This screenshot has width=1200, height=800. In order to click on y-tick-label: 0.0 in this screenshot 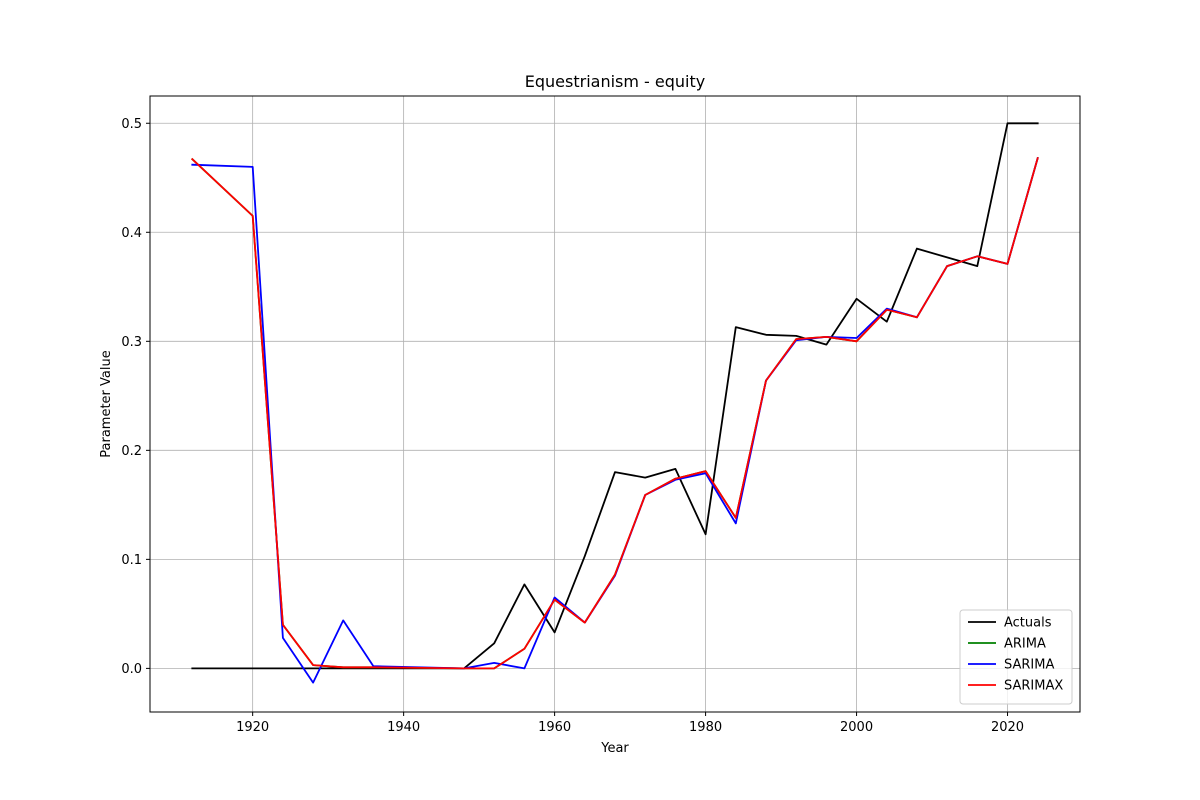, I will do `click(131, 669)`.